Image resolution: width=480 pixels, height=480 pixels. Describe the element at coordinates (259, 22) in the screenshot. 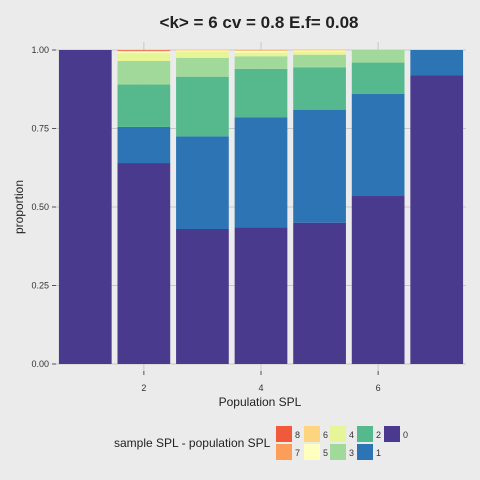

I see `chart-title: <k> = 6 cv = 0.8 E.f= 0.08` at that location.